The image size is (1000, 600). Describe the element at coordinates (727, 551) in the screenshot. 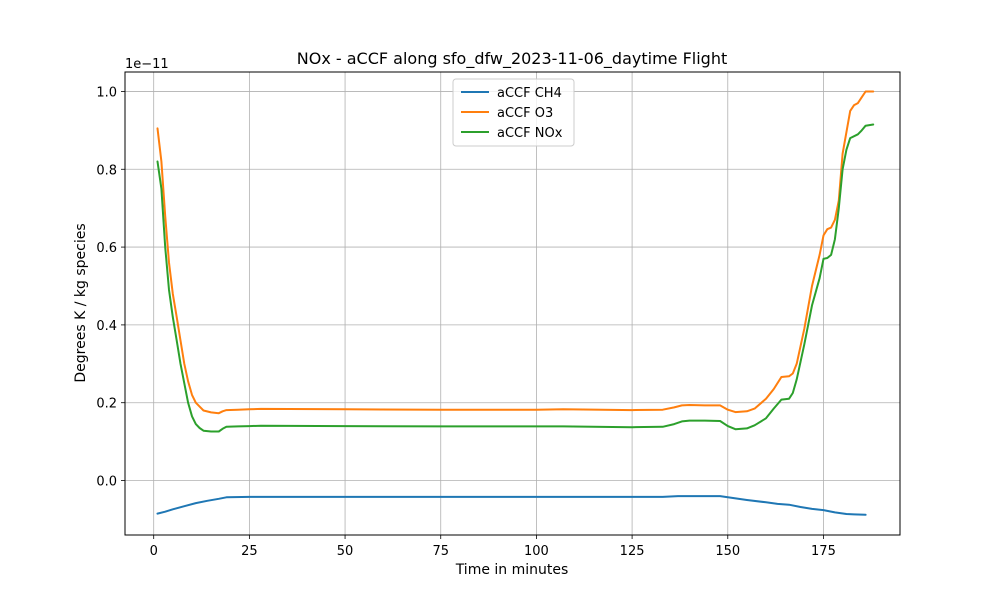

I see `x-tick-label: 150` at that location.